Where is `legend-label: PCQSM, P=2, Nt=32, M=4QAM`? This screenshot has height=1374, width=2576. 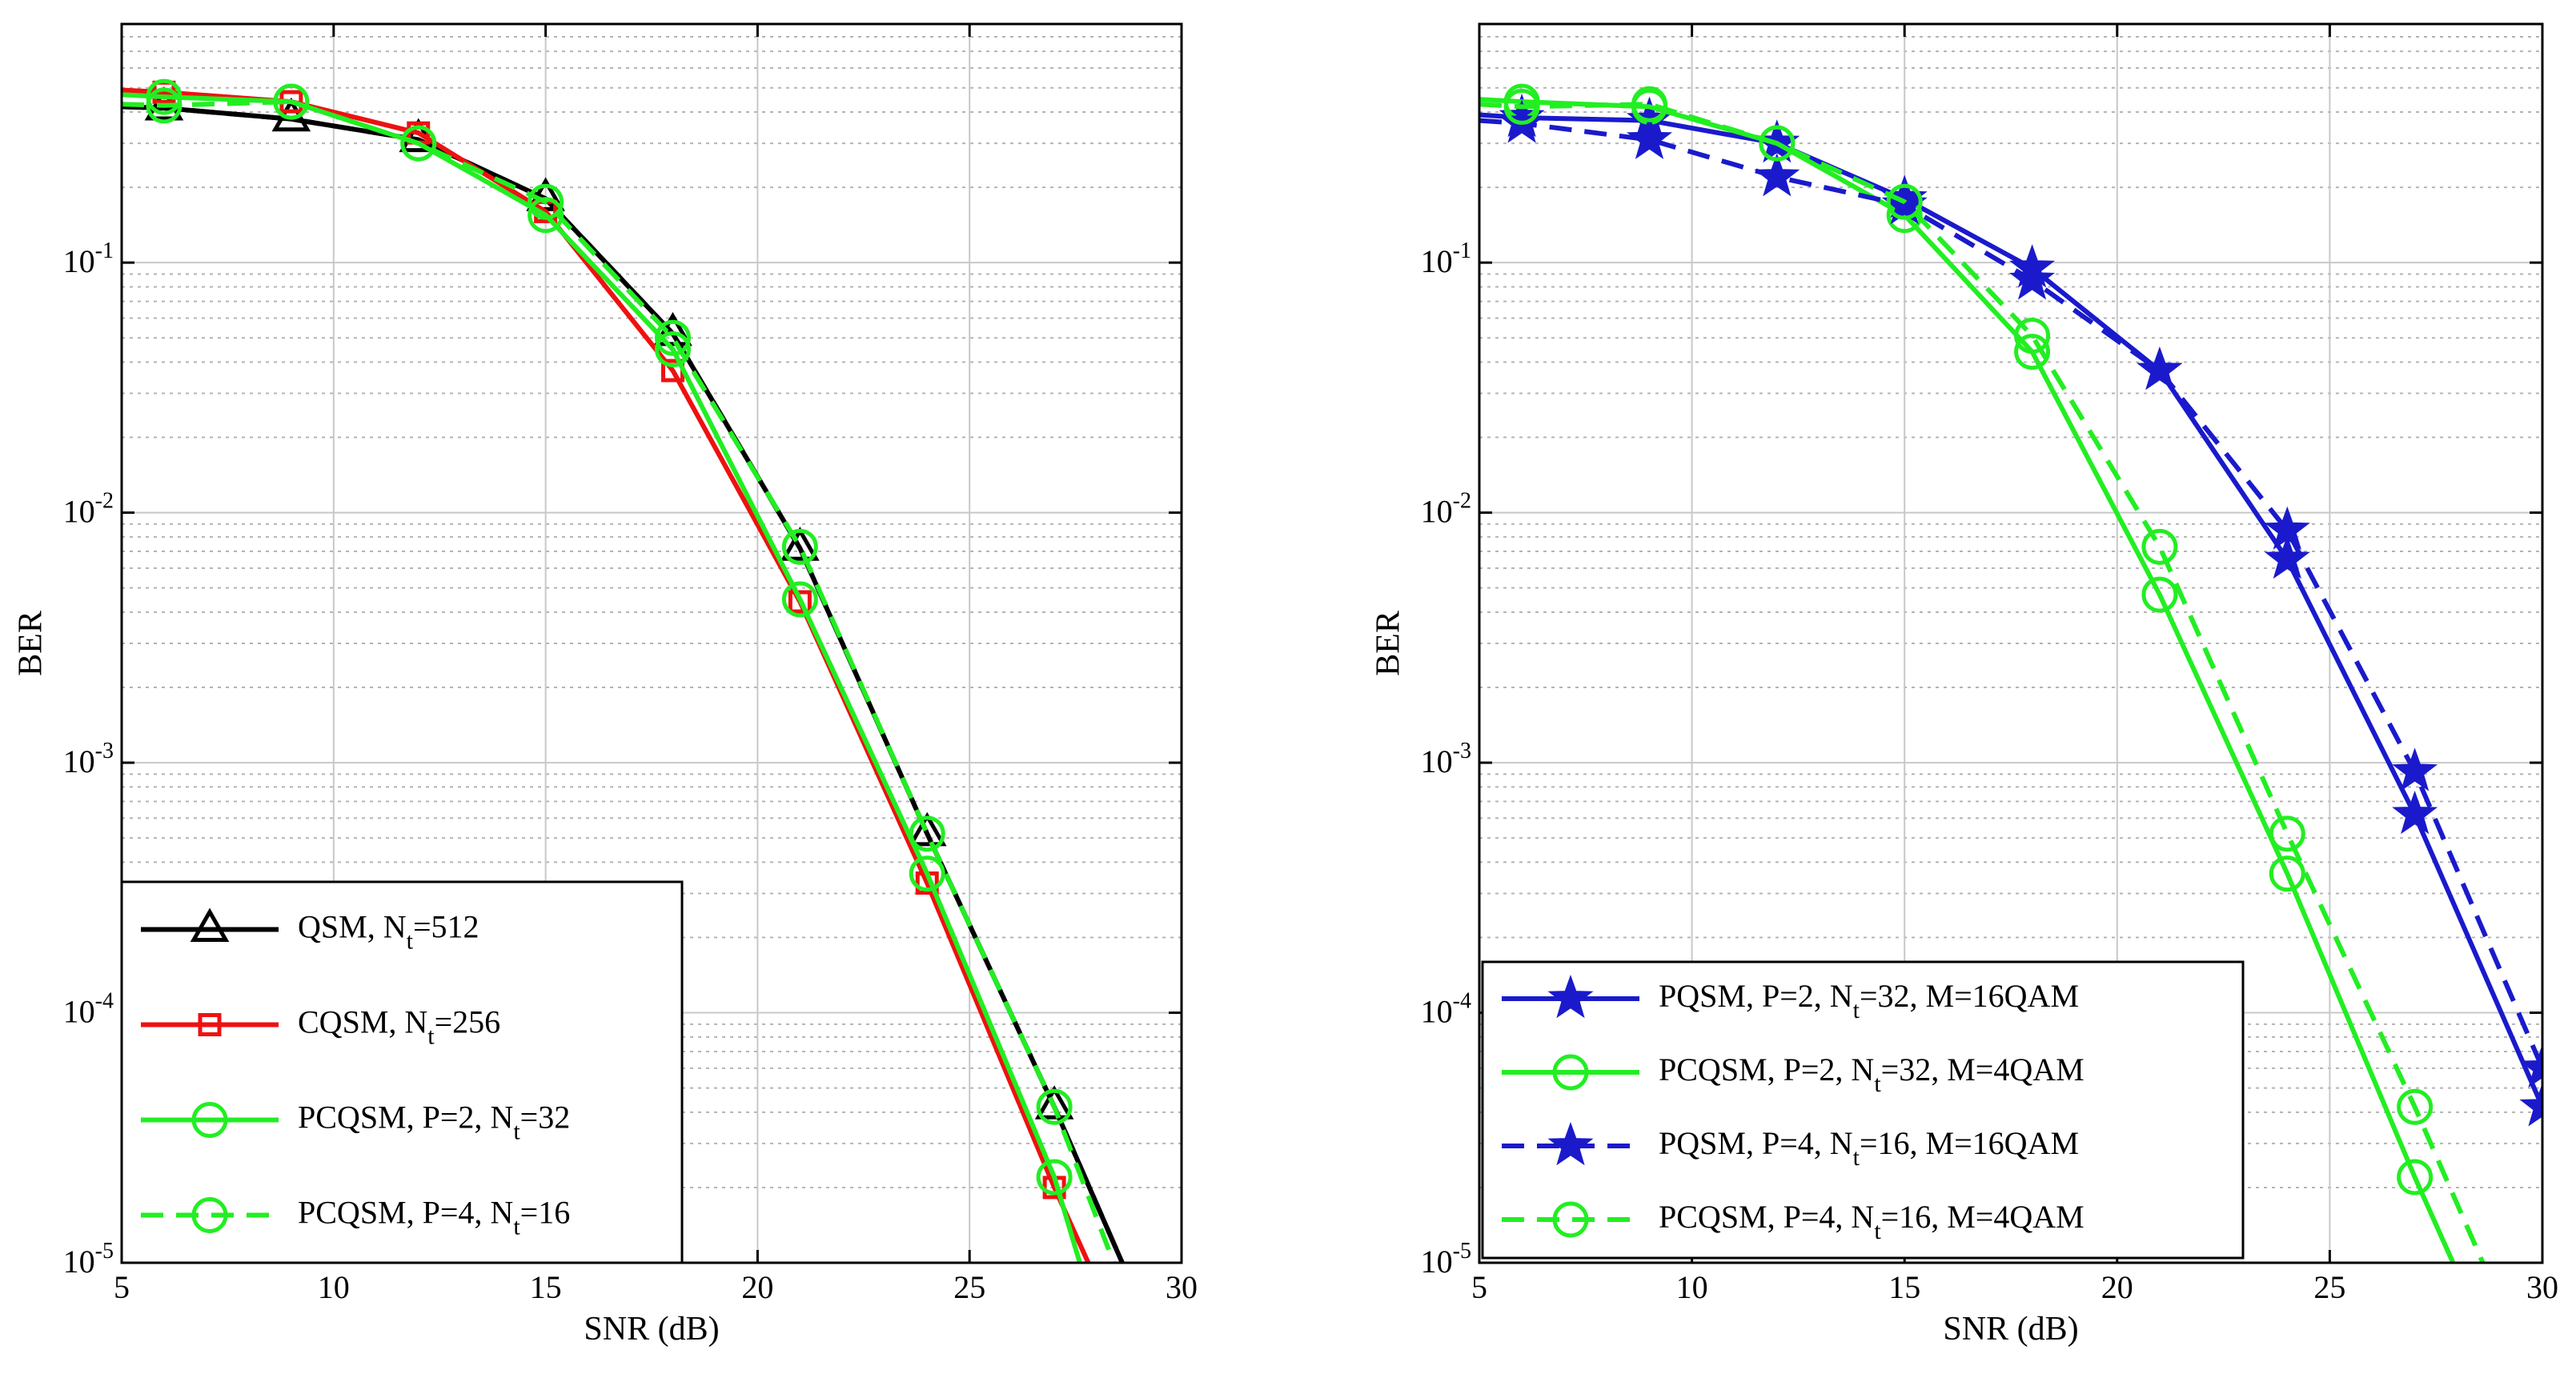 legend-label: PCQSM, P=2, Nt=32, M=4QAM is located at coordinates (1871, 1074).